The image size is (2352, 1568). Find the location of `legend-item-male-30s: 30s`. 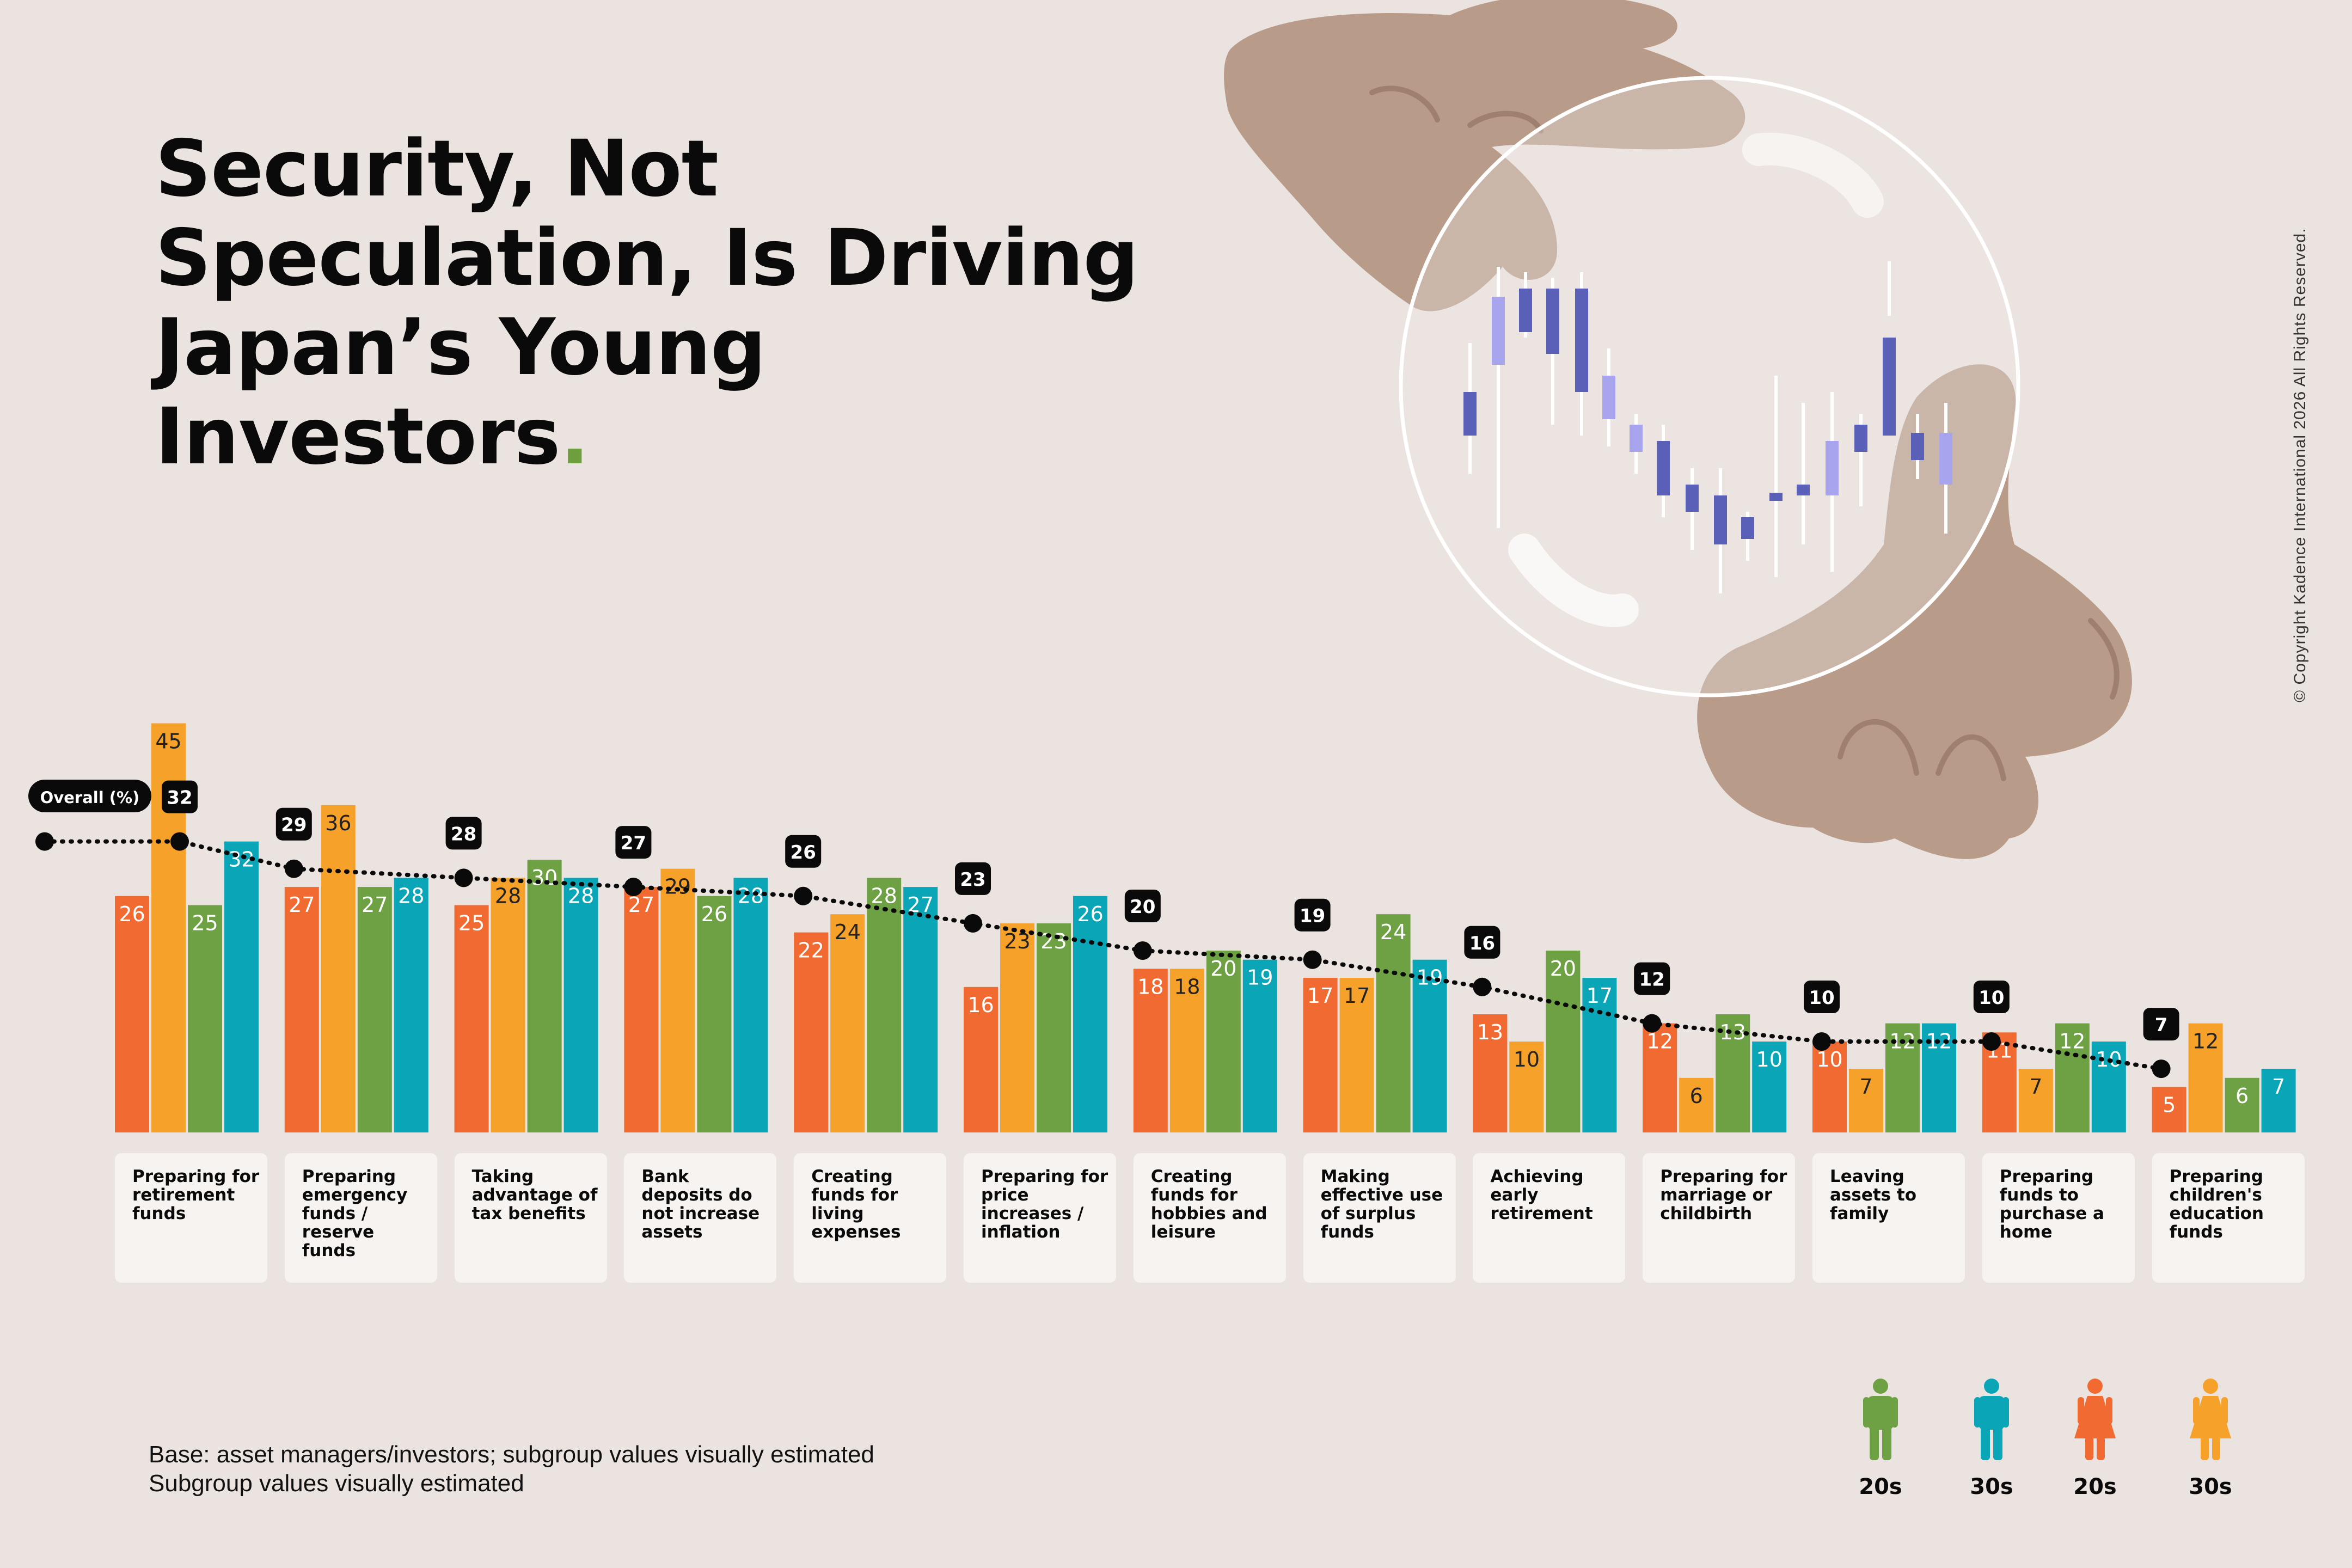

legend-item-male-30s: 30s is located at coordinates (1991, 1438).